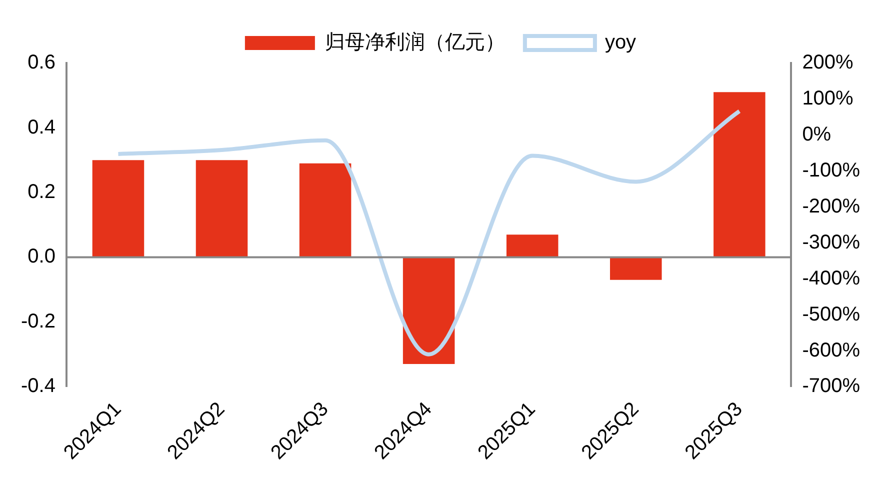  Describe the element at coordinates (831, 242) in the screenshot. I see `y2-tick-label: -300%` at that location.